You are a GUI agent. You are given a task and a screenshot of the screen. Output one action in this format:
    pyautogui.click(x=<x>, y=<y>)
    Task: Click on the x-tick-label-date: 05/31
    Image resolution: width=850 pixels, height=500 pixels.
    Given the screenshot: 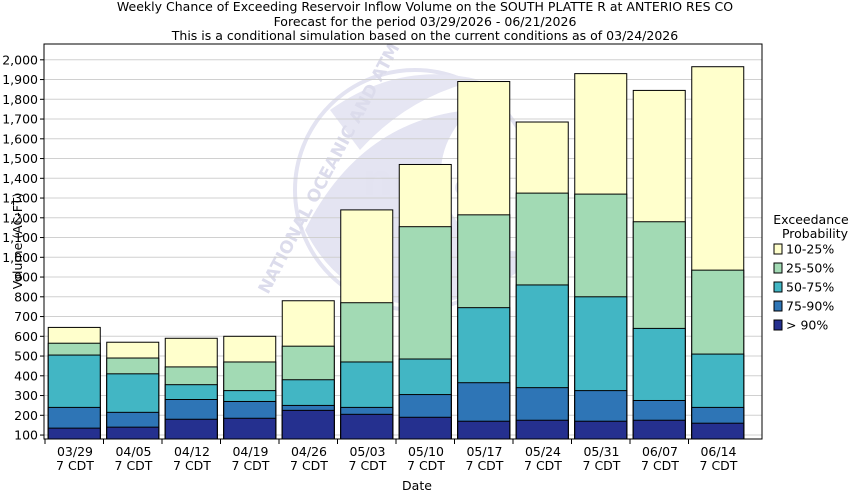 What is the action you would take?
    pyautogui.click(x=601, y=451)
    